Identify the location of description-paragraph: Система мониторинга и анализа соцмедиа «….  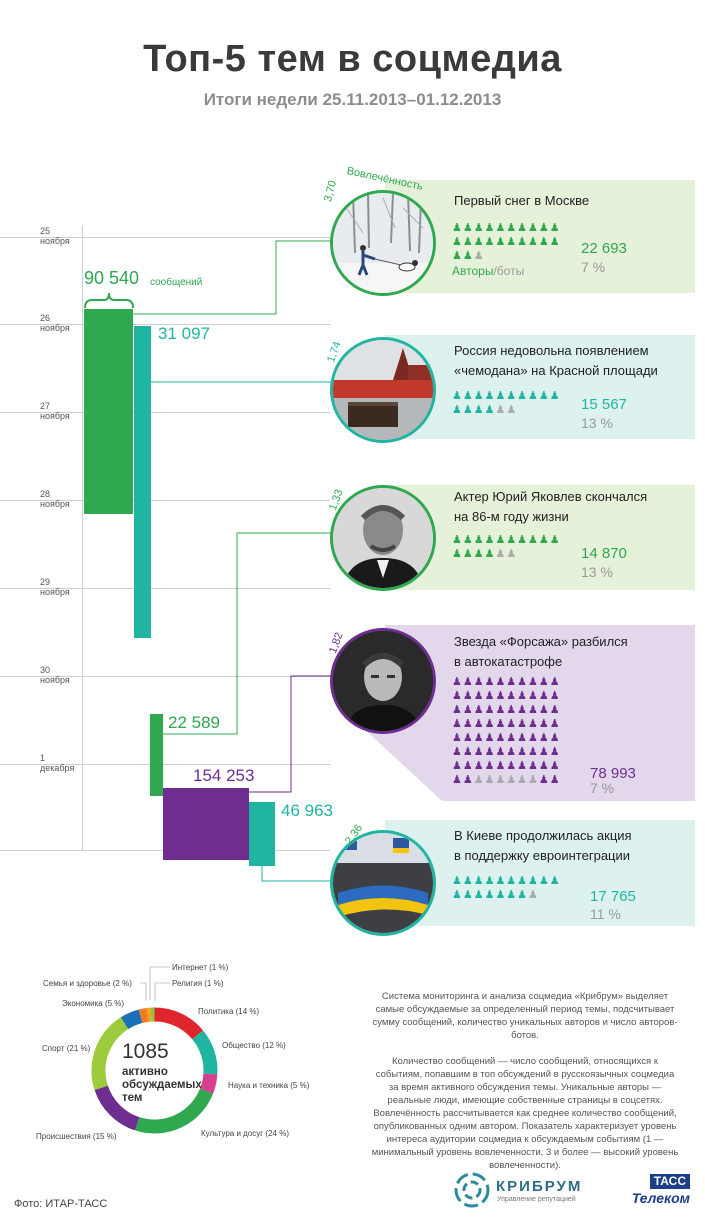
(525, 1016).